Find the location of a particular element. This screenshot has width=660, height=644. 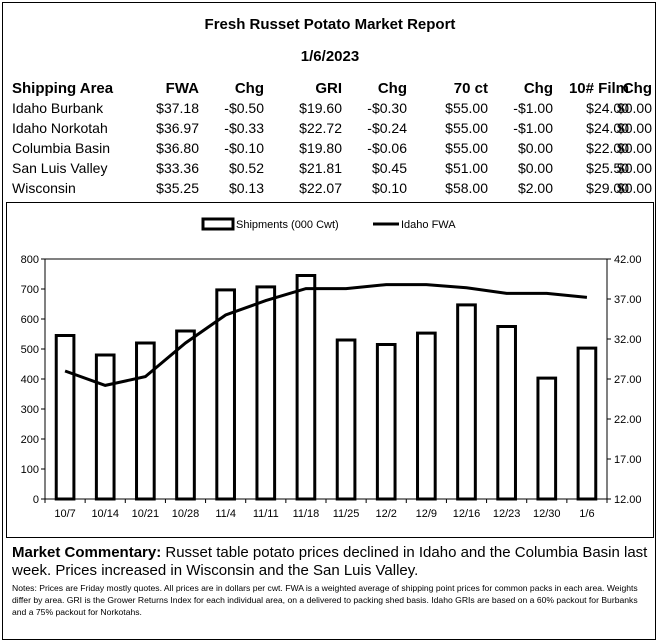

price-cell: $2.00 is located at coordinates (535, 188).